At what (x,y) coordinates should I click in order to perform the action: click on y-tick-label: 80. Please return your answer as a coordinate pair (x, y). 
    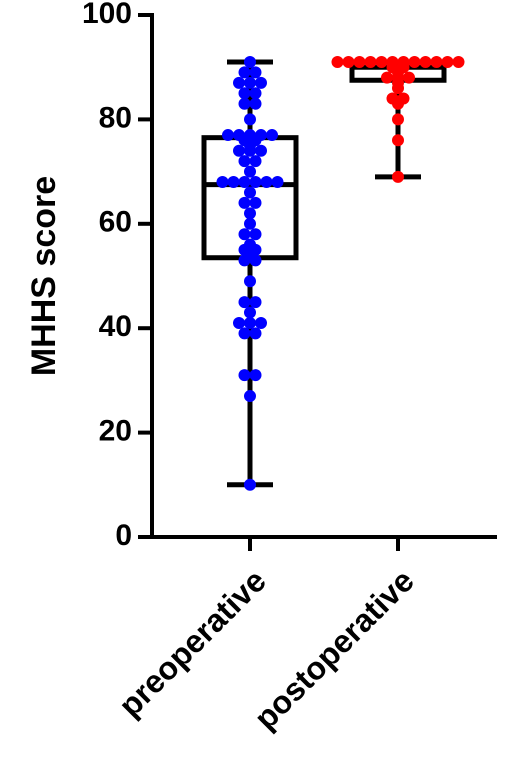
    Looking at the image, I should click on (115, 117).